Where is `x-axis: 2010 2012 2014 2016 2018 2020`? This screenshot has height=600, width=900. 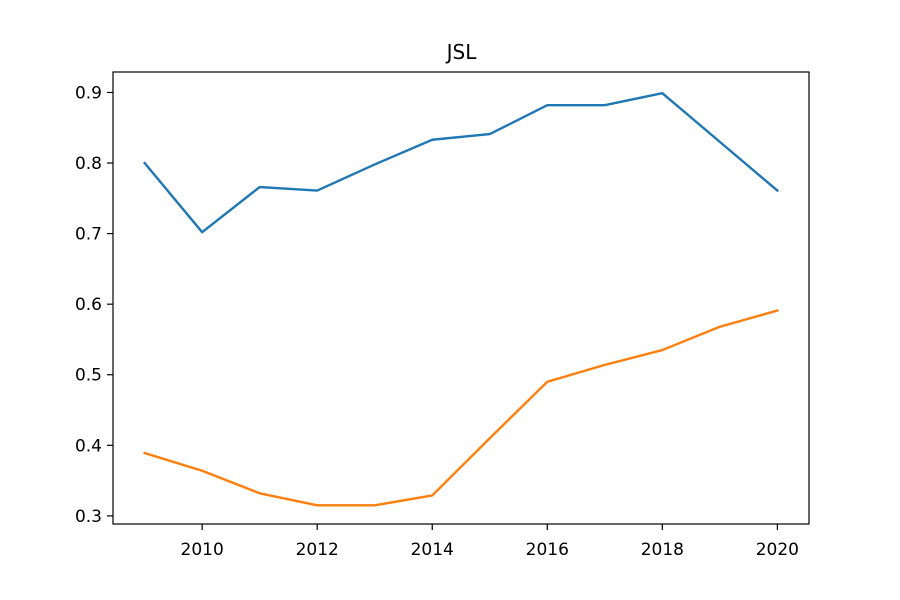
x-axis: 2010 2012 2014 2016 2018 2020 is located at coordinates (490, 542).